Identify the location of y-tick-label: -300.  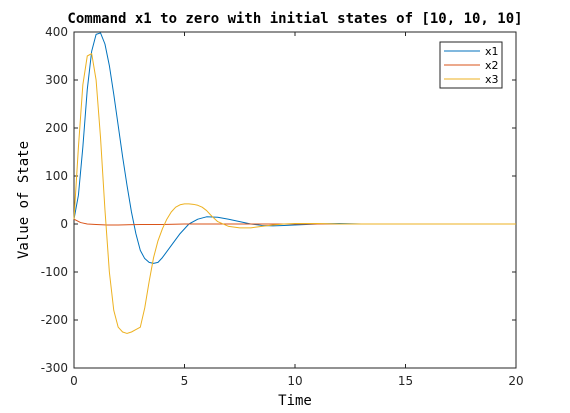
(54, 368).